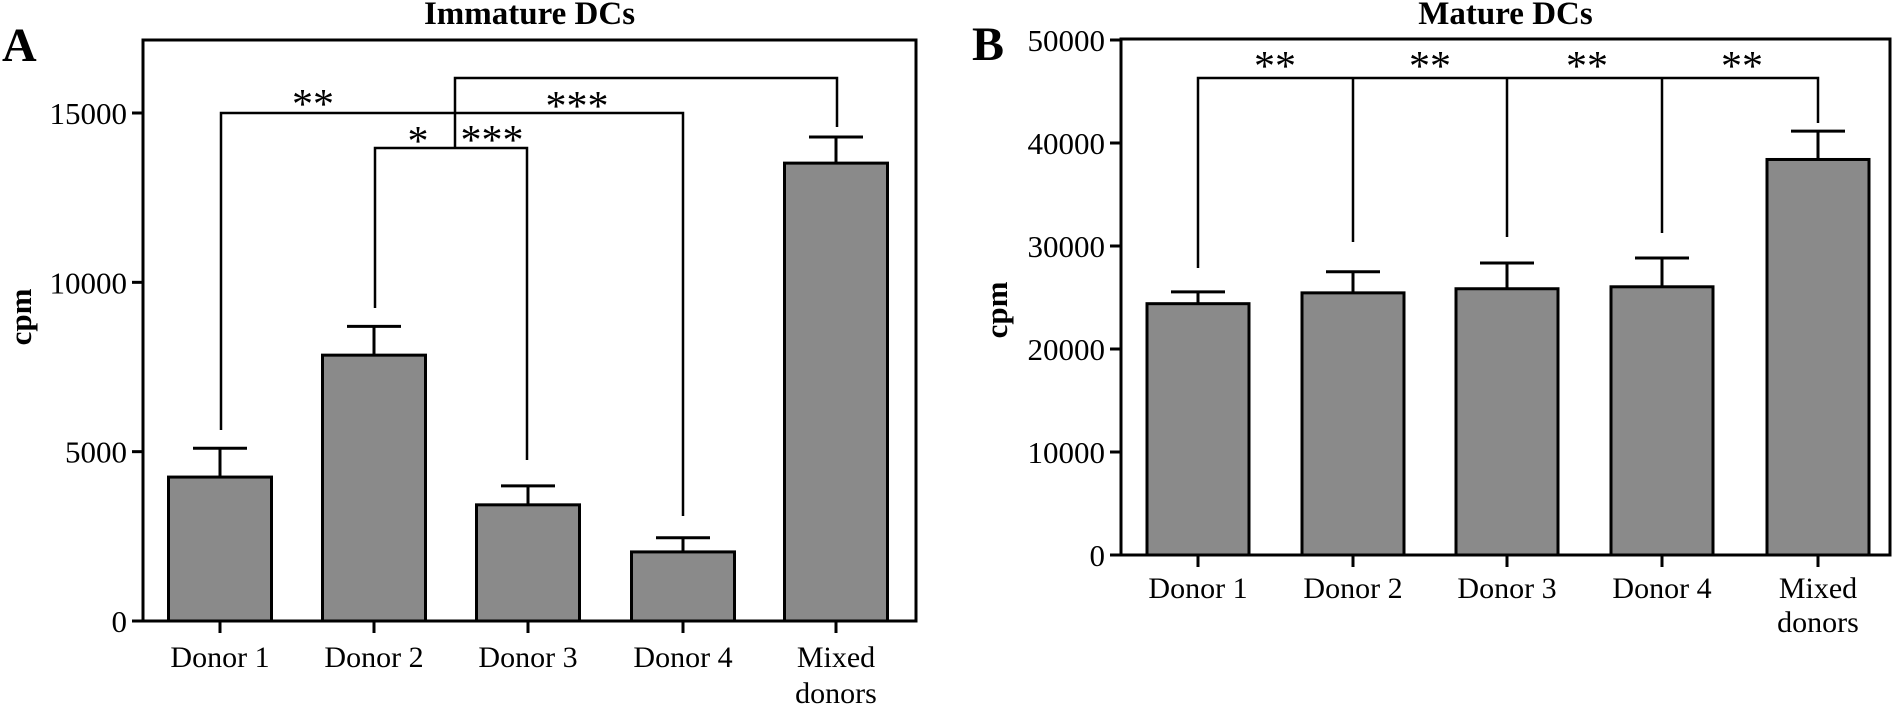  I want to click on y-tick-label: 20000, so click(1067, 349).